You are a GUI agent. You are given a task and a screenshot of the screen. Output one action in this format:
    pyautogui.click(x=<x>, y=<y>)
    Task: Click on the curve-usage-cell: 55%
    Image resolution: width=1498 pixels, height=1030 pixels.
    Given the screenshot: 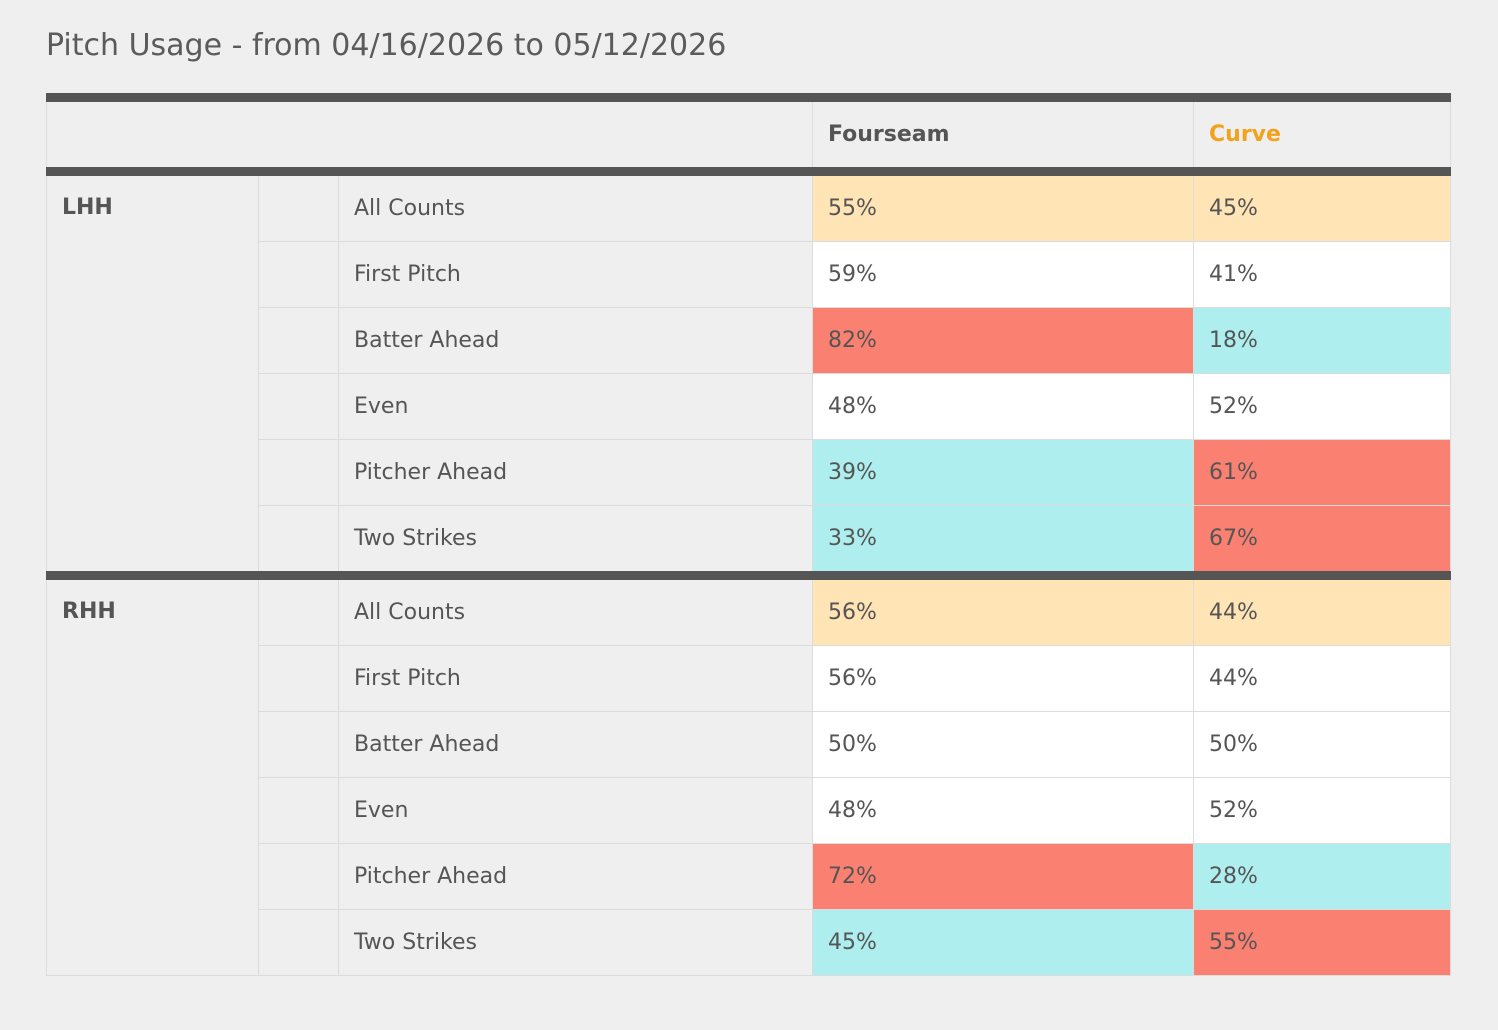 What is the action you would take?
    pyautogui.click(x=1322, y=942)
    